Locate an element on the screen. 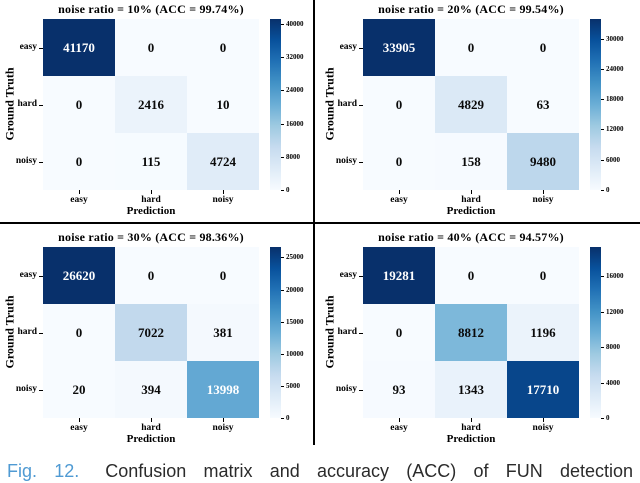 The height and width of the screenshot is (483, 640). colorbar-tick-label: 18000 is located at coordinates (615, 99).